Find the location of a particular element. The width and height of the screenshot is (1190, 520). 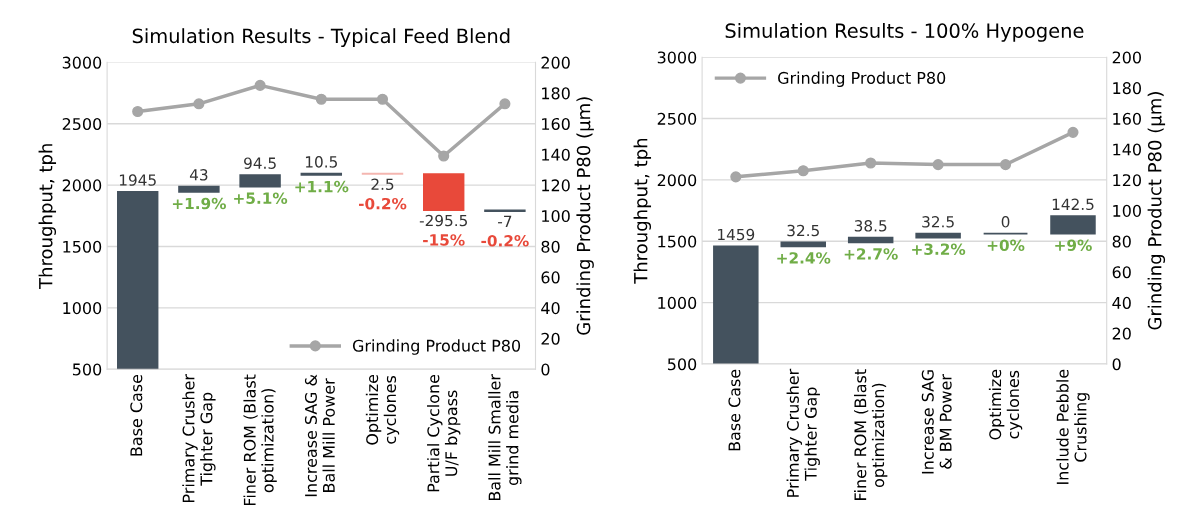

data-label: -295.5 is located at coordinates (443, 220).